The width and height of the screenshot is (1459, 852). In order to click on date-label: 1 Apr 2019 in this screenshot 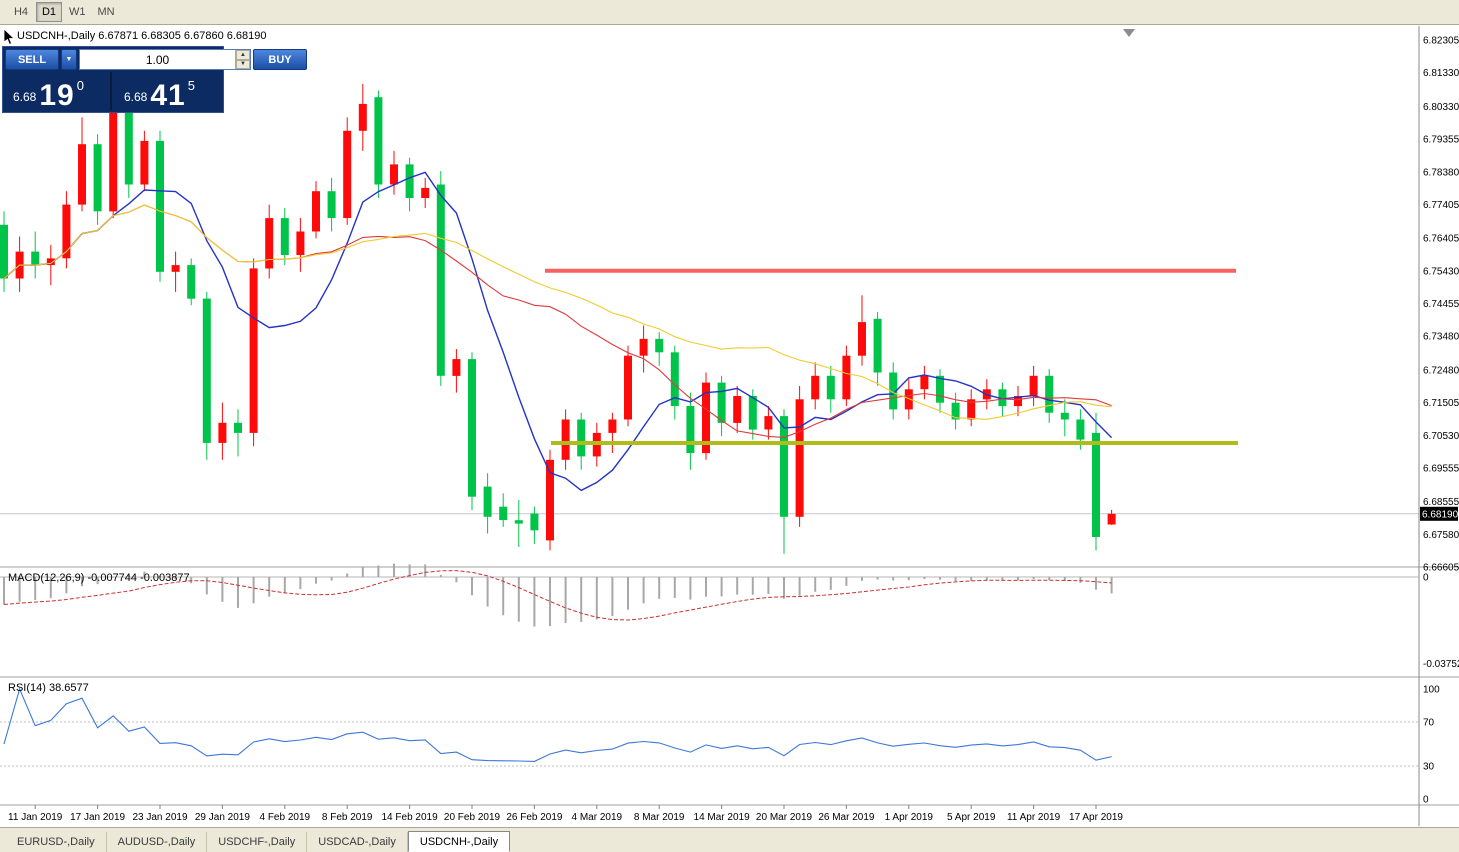, I will do `click(909, 817)`.